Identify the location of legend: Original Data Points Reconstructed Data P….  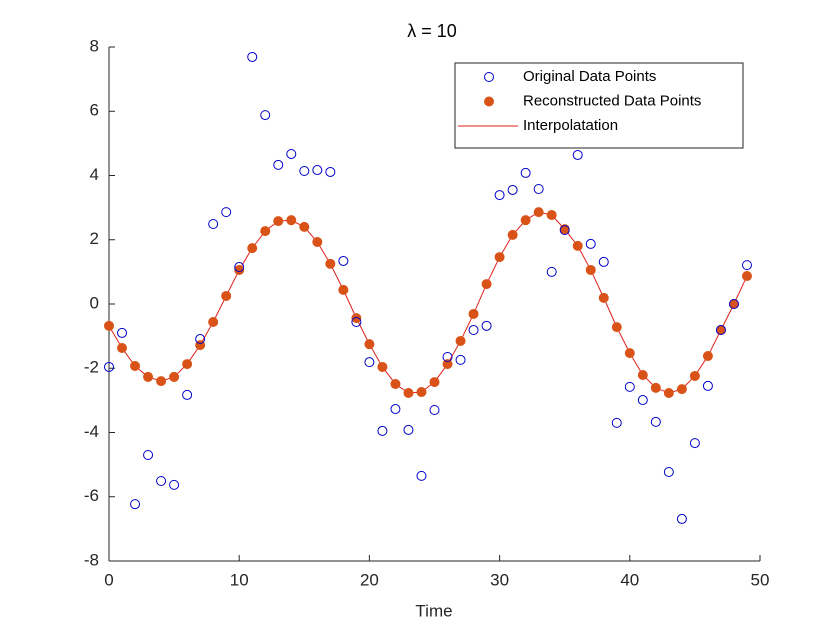
(599, 105).